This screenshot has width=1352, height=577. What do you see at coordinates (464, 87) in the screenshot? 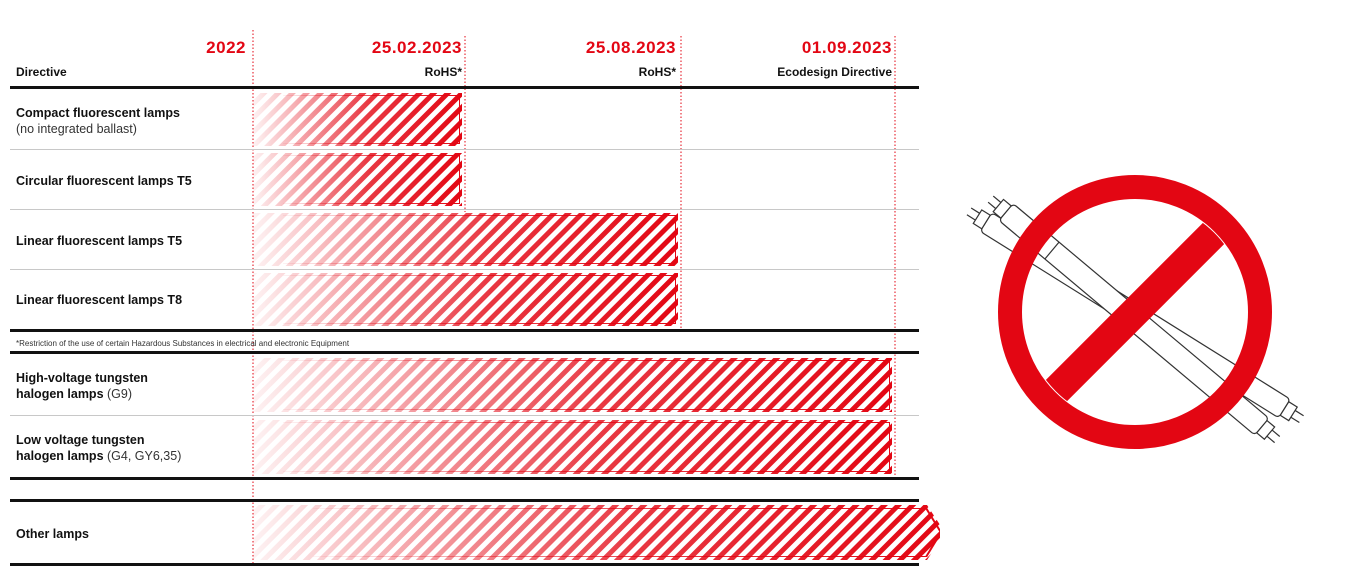
I see `header-rule` at bounding box center [464, 87].